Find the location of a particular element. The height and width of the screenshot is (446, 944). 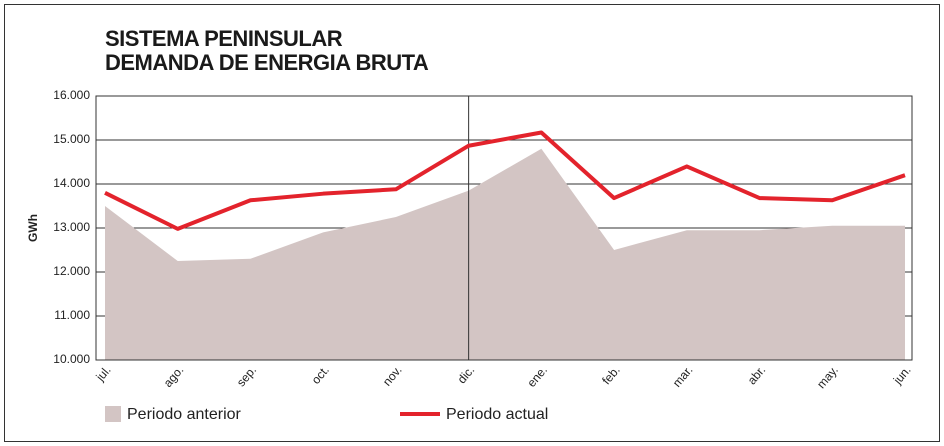

y-tick-label: 12.000 is located at coordinates (71, 271).